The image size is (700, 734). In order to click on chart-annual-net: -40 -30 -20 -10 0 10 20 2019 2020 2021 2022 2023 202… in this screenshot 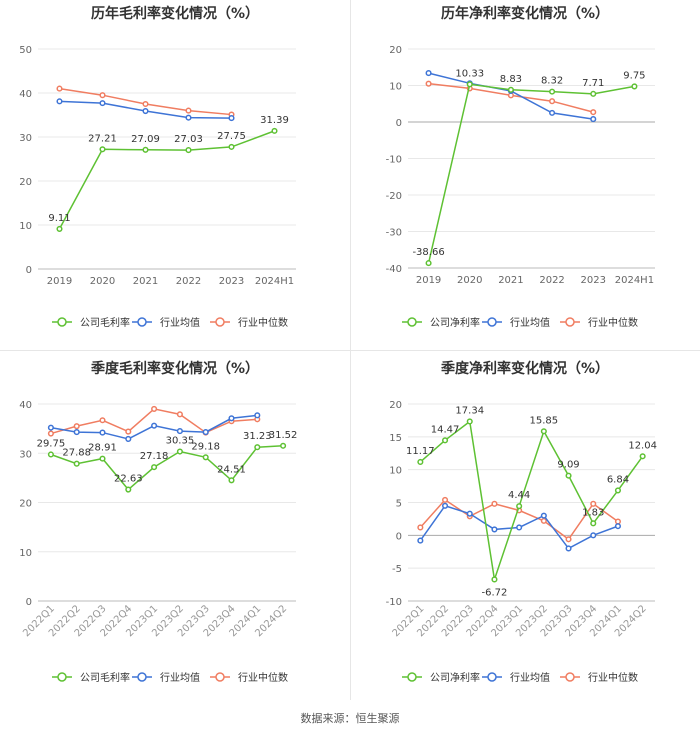, I will do `click(520, 187)`.